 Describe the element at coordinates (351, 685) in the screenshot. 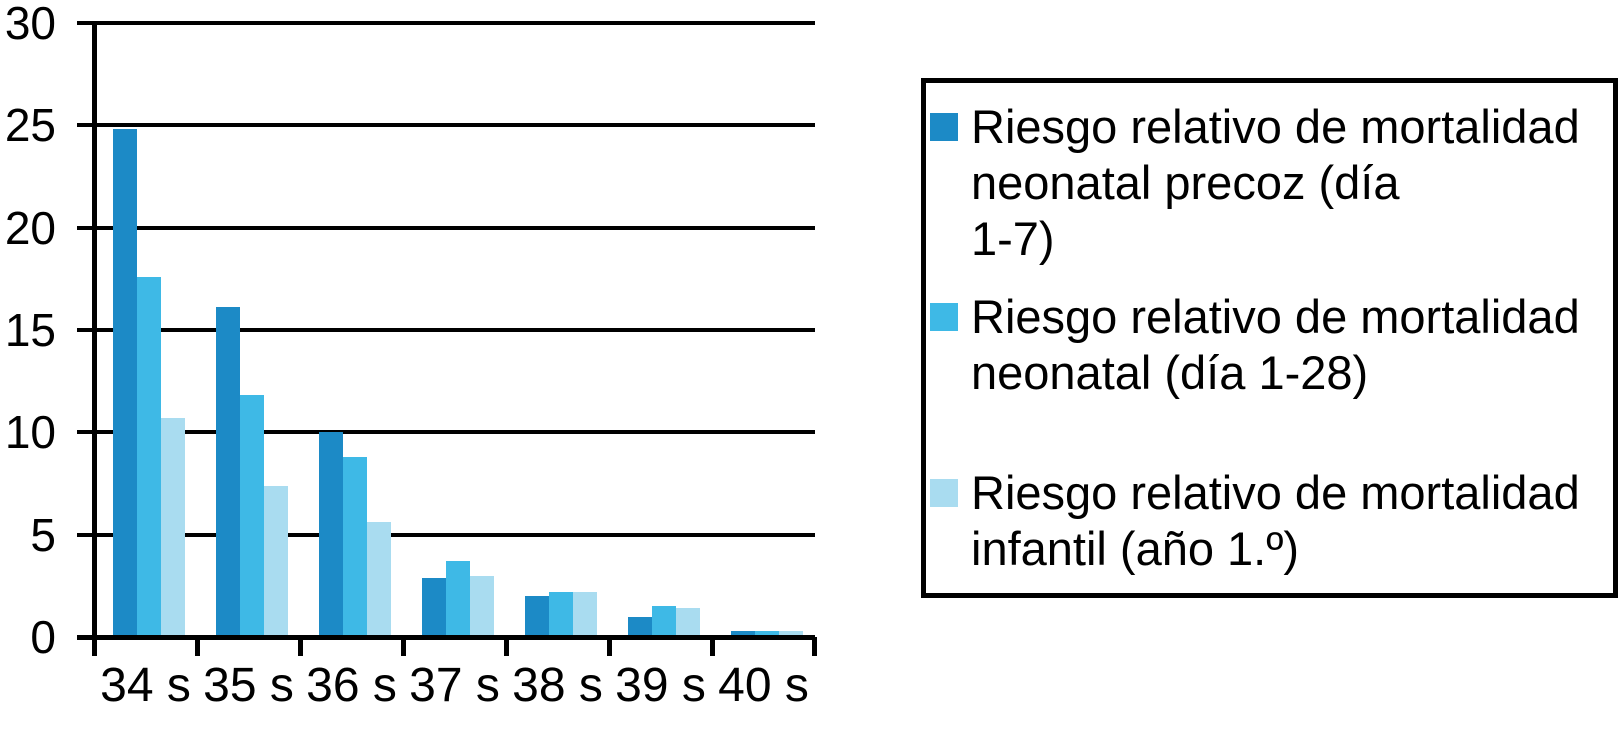

I see `x-tick-label: 36 s` at that location.